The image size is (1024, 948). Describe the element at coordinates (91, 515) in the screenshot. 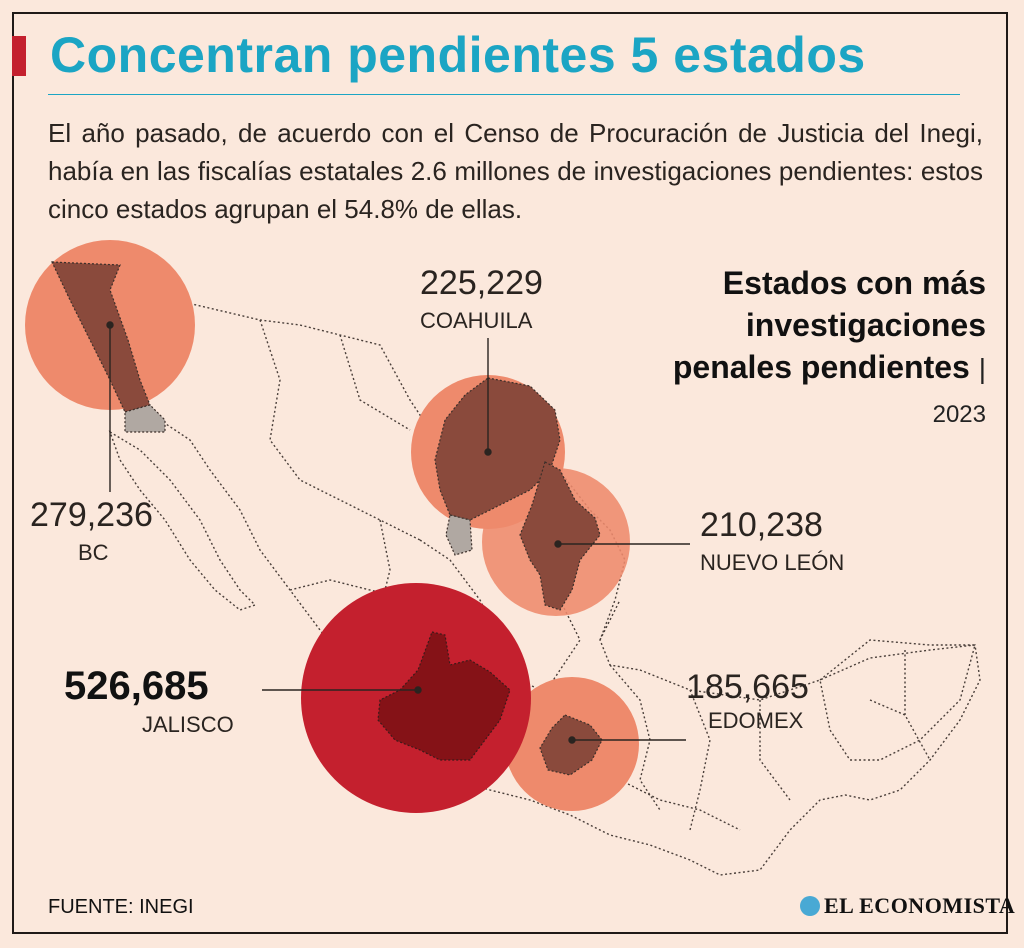

I see `bc-value: 279,236` at that location.